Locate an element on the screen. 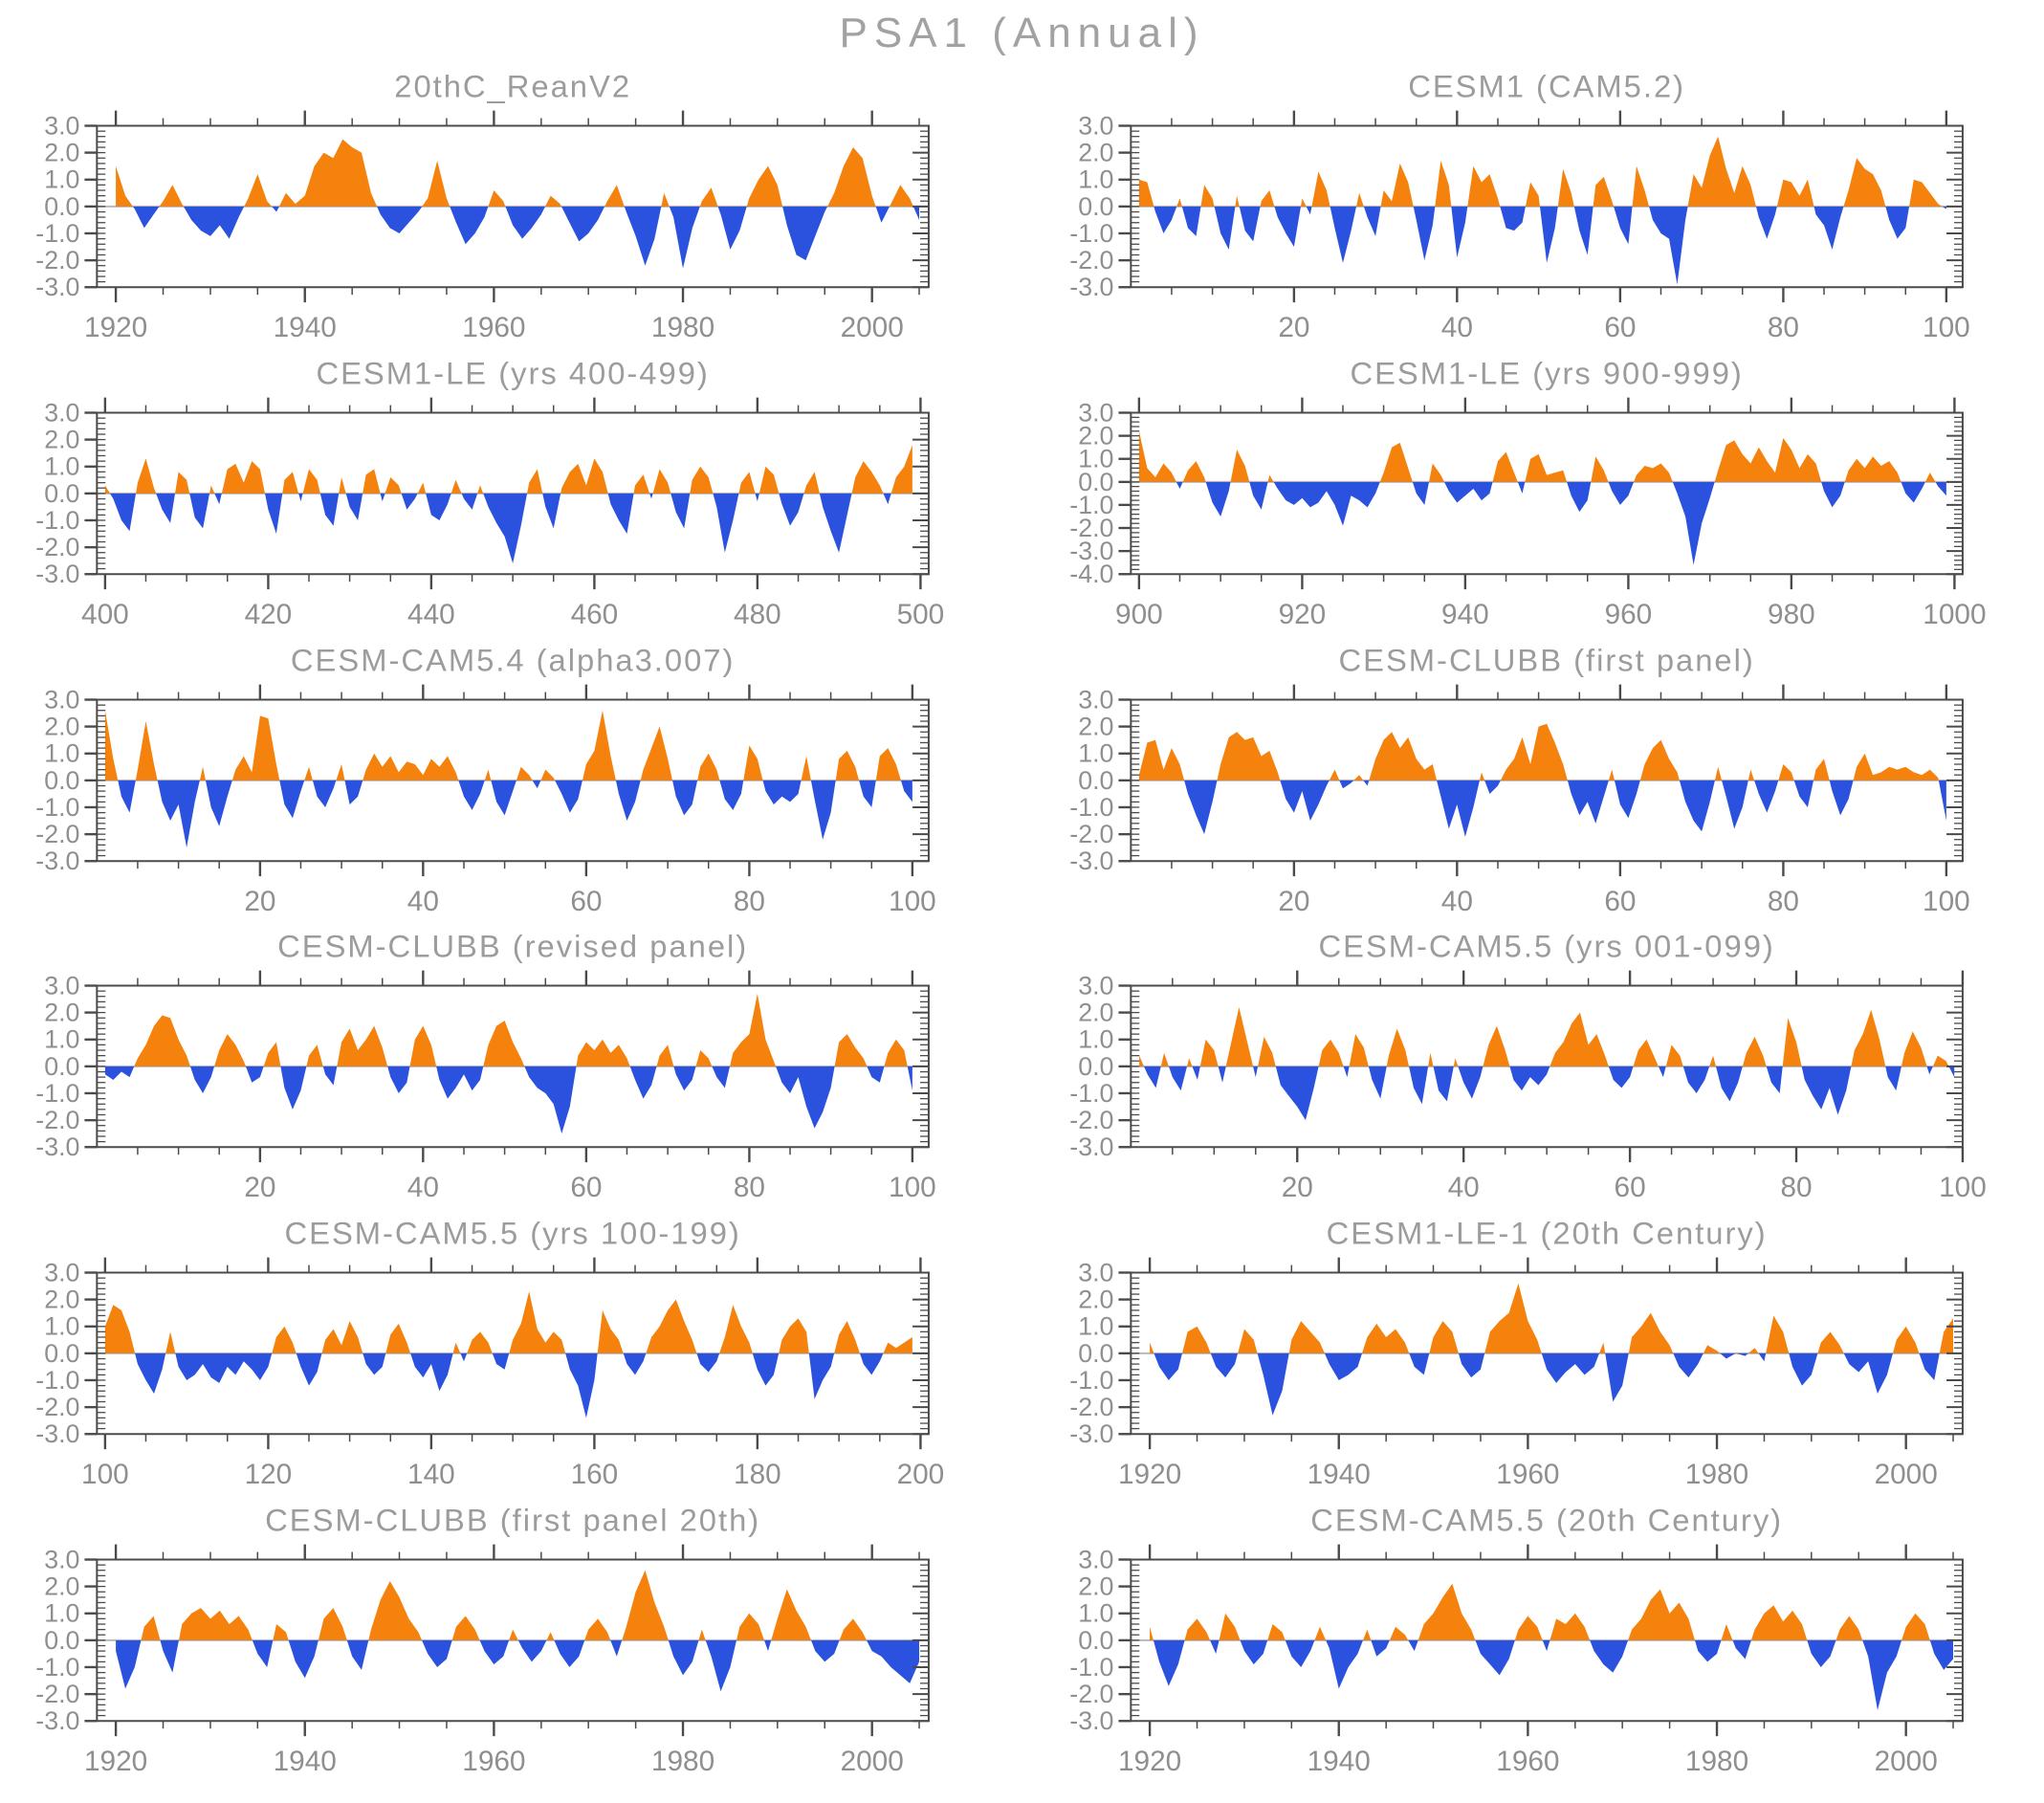 This screenshot has height=1803, width=2044. x-tick-label: 980 is located at coordinates (1791, 614).